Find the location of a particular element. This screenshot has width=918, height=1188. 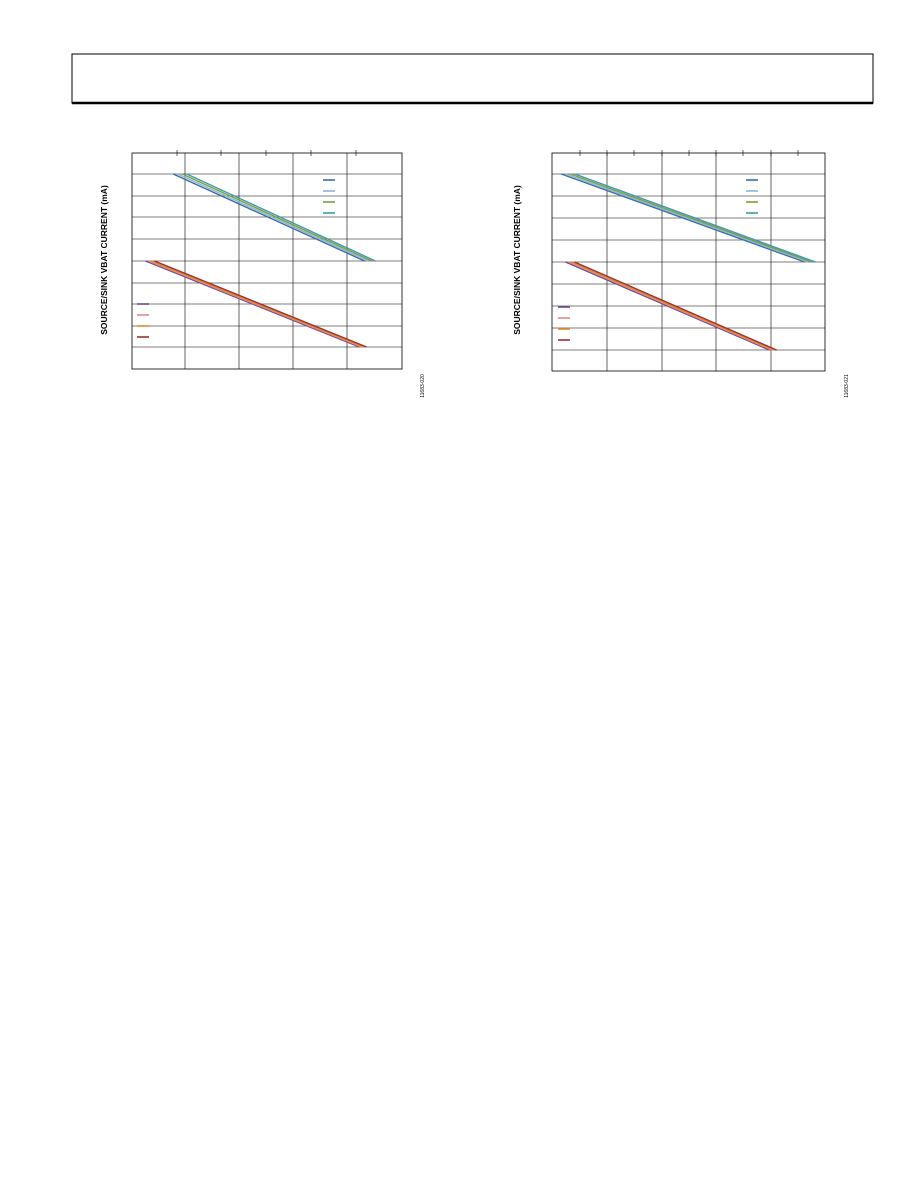

header-box is located at coordinates (472, 78).